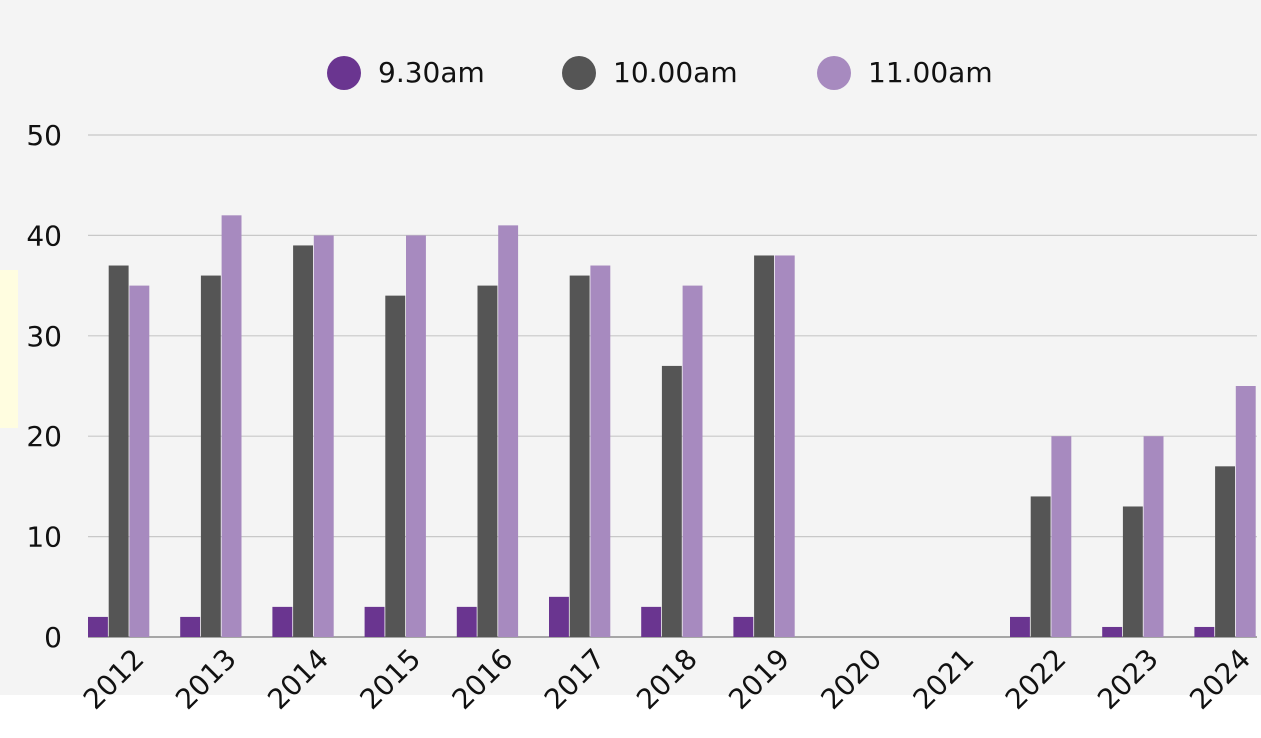 This screenshot has height=738, width=1261. Describe the element at coordinates (9, 349) in the screenshot. I see `highlight-strip` at that location.